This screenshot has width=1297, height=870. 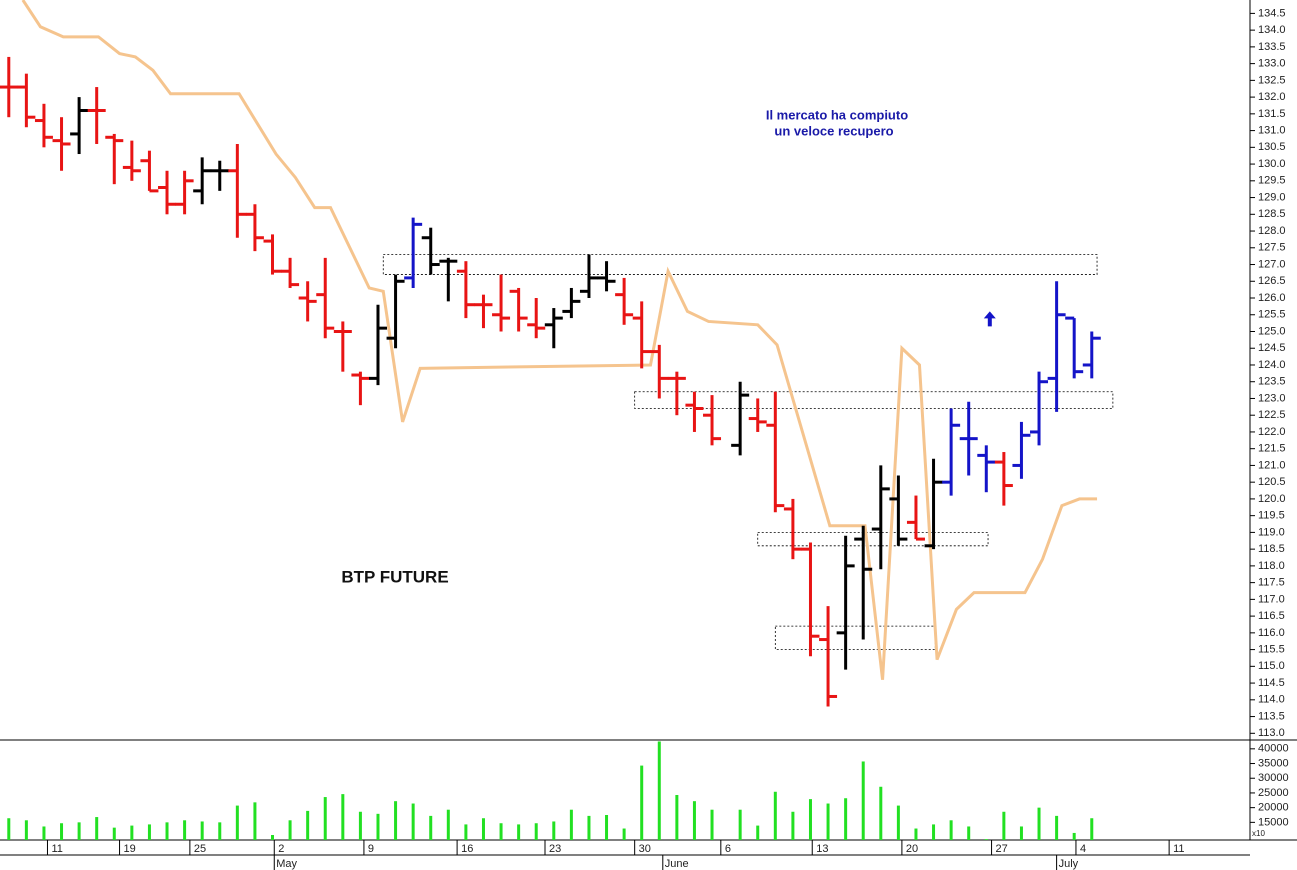 What do you see at coordinates (1271, 683) in the screenshot?
I see `y-tick-label: 114.5` at bounding box center [1271, 683].